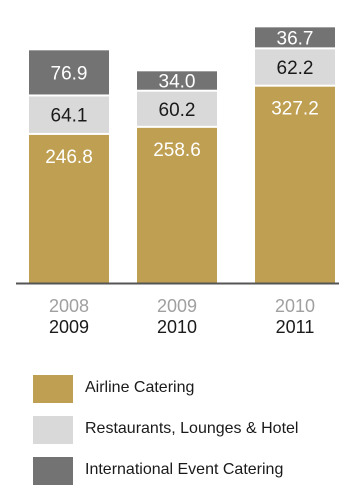 This screenshot has height=498, width=339. I want to click on bar-segment-2-2008, so click(69, 114).